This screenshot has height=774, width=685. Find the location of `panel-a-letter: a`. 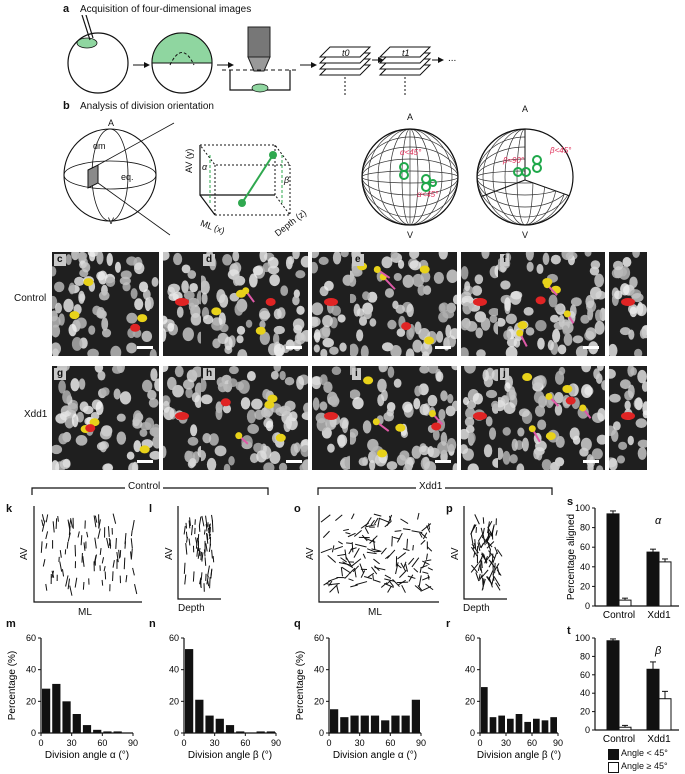

panel-a-letter: a is located at coordinates (66, 9).